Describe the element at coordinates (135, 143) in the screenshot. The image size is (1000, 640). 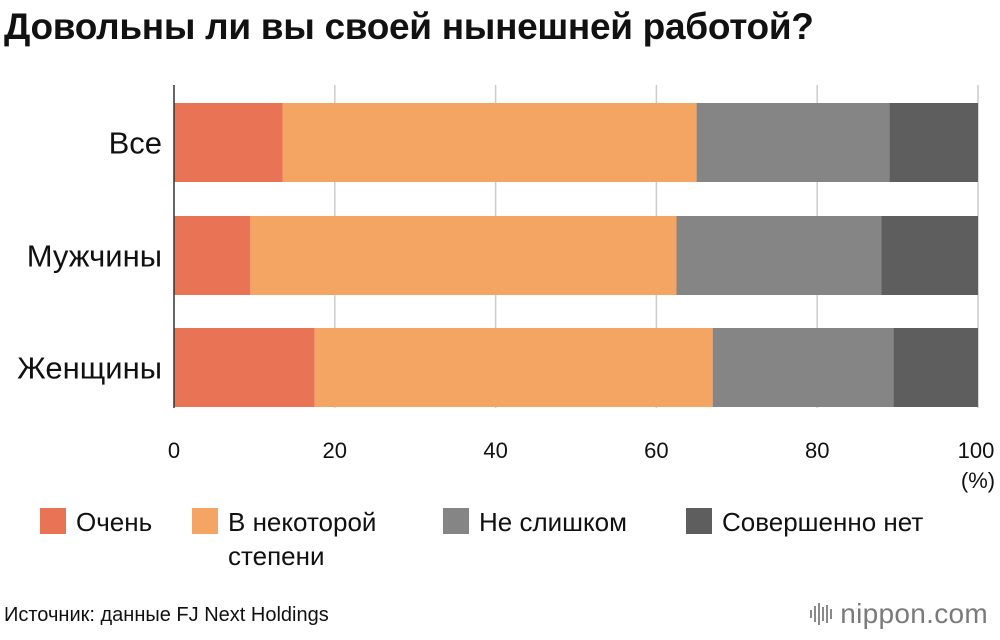
I see `category-label-1: Все` at that location.